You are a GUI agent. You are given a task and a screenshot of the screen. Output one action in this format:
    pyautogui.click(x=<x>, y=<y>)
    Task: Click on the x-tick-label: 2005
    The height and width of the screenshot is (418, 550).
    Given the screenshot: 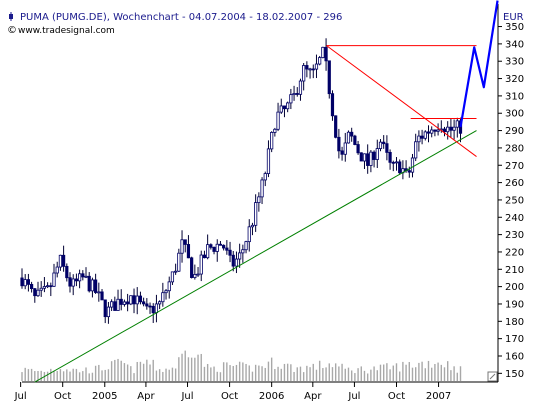 What is the action you would take?
    pyautogui.click(x=104, y=396)
    